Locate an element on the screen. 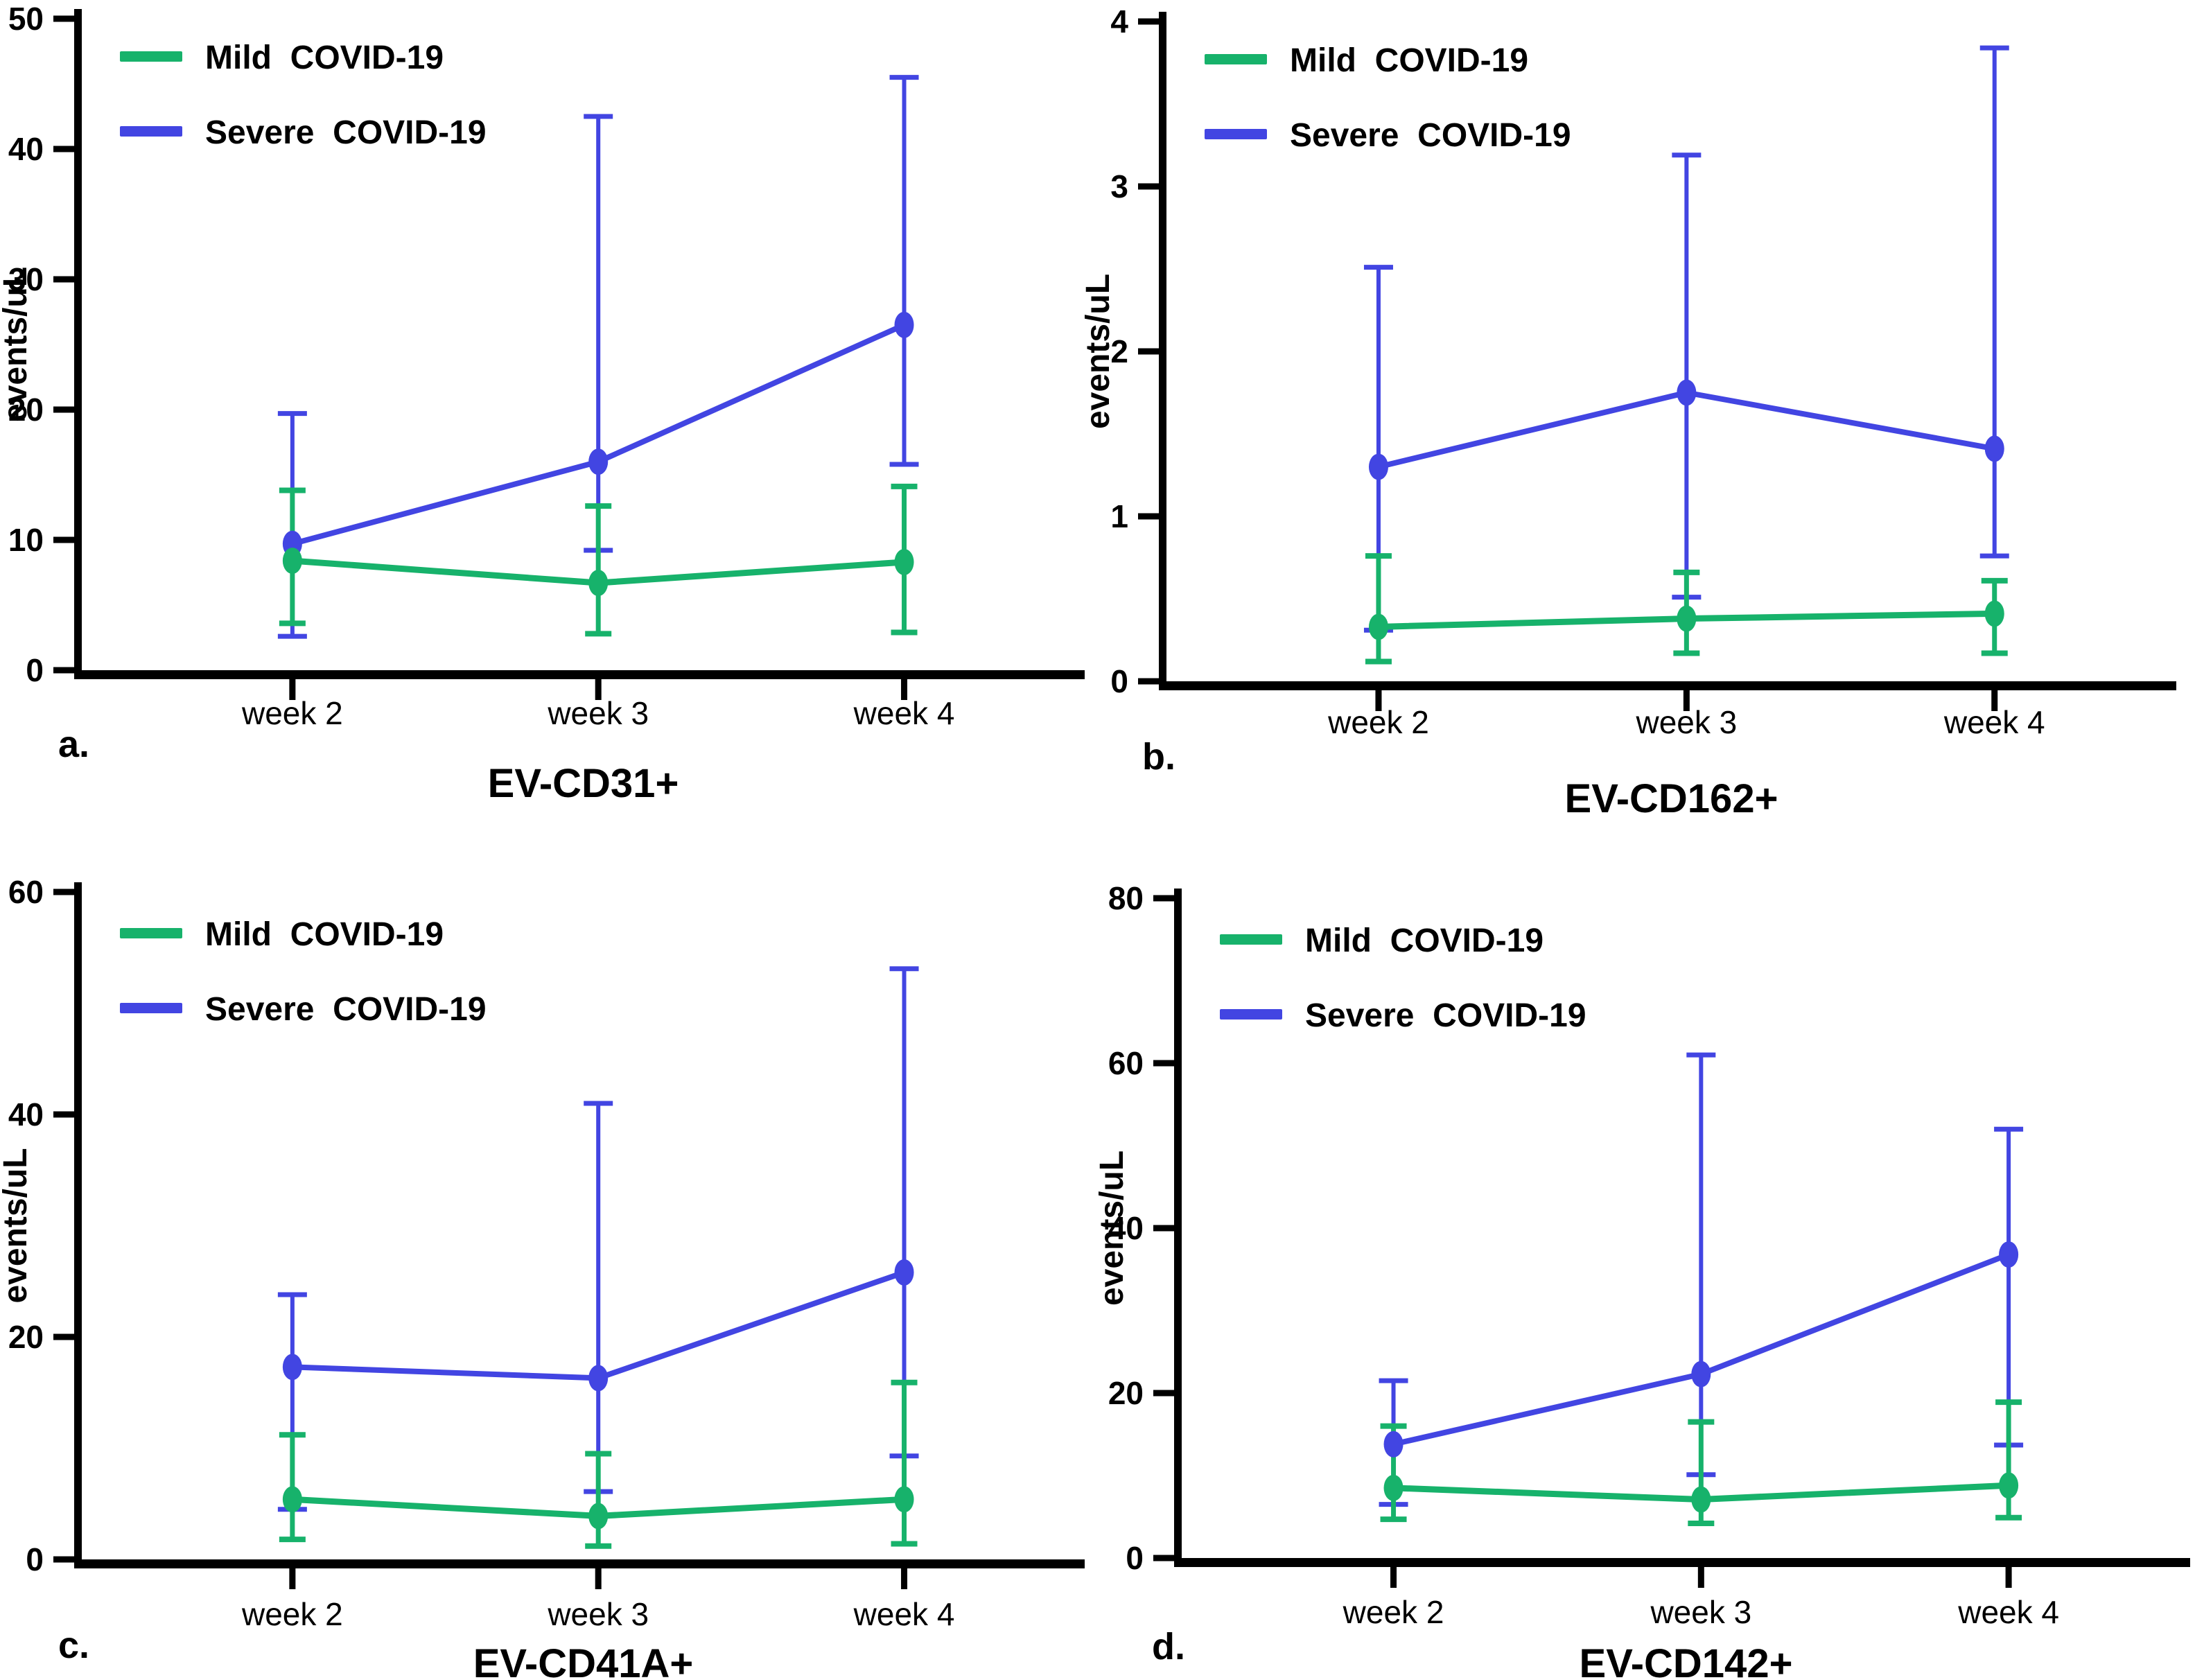  y-tick-label: 1 is located at coordinates (1119, 516).